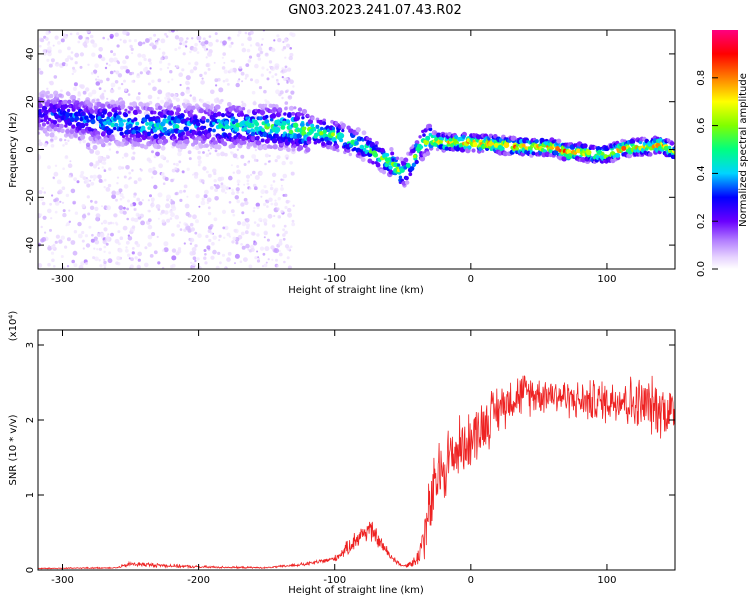  What do you see at coordinates (62, 279) in the screenshot?
I see `spectrogram-x-tick-label: -300` at bounding box center [62, 279].